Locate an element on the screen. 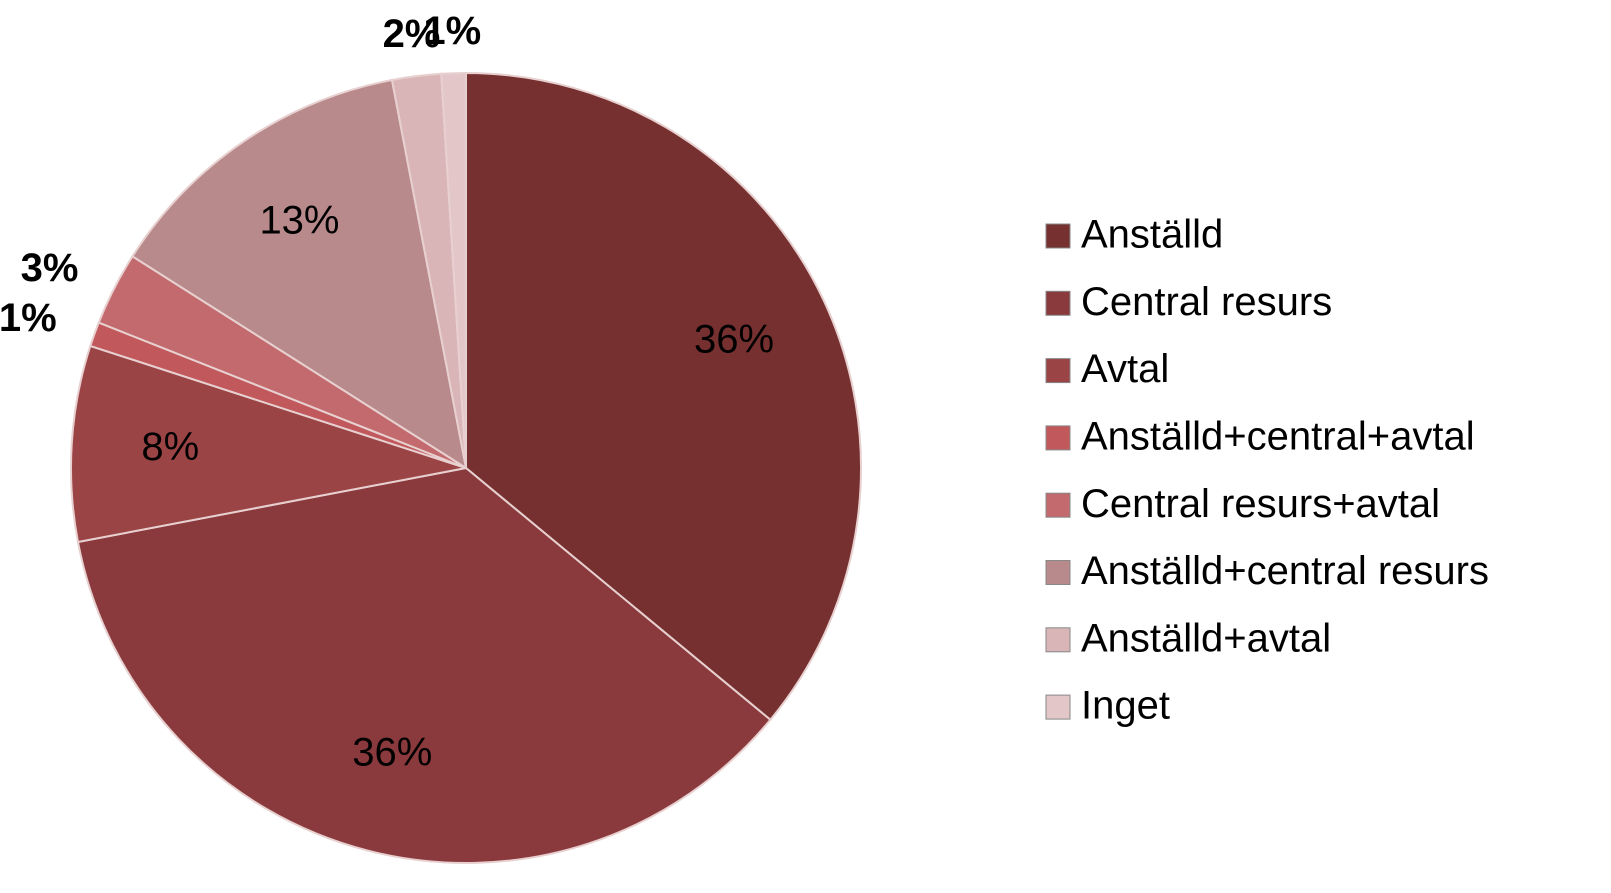 The width and height of the screenshot is (1611, 893). legend-label: Inget is located at coordinates (1125, 706).